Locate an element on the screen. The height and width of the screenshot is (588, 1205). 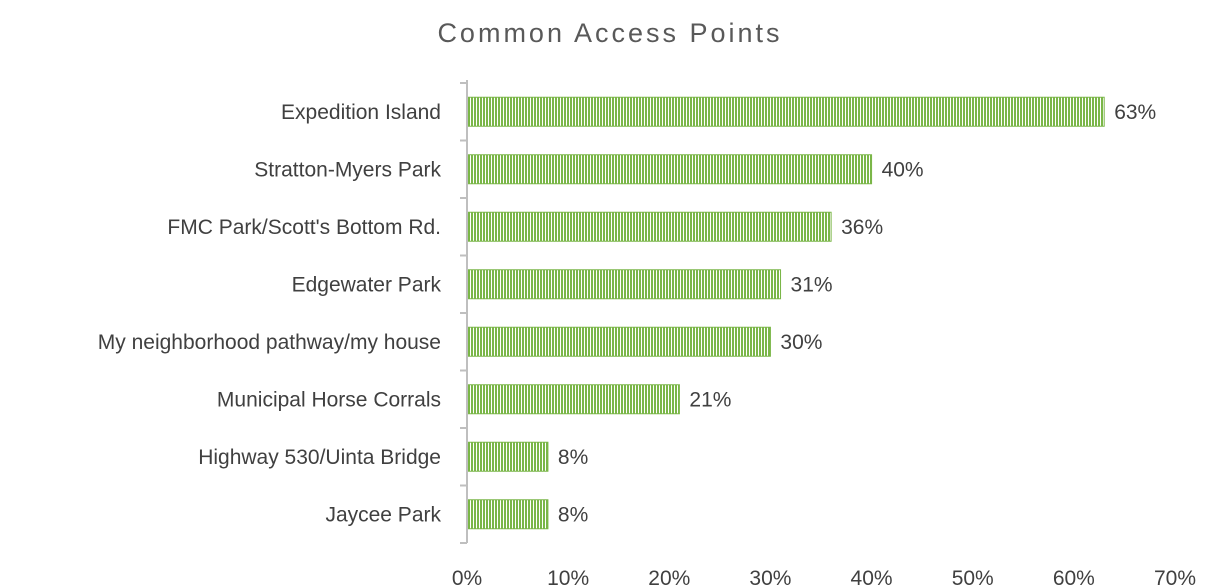
chart-title: Common Access Points is located at coordinates (609, 33).